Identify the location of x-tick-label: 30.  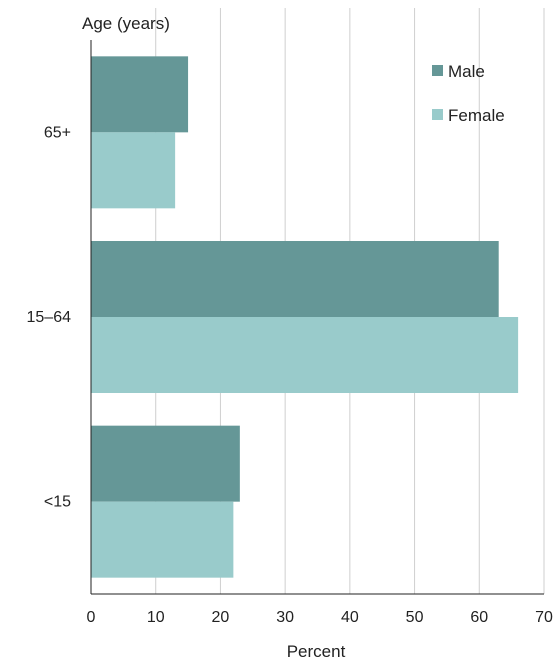
(285, 617).